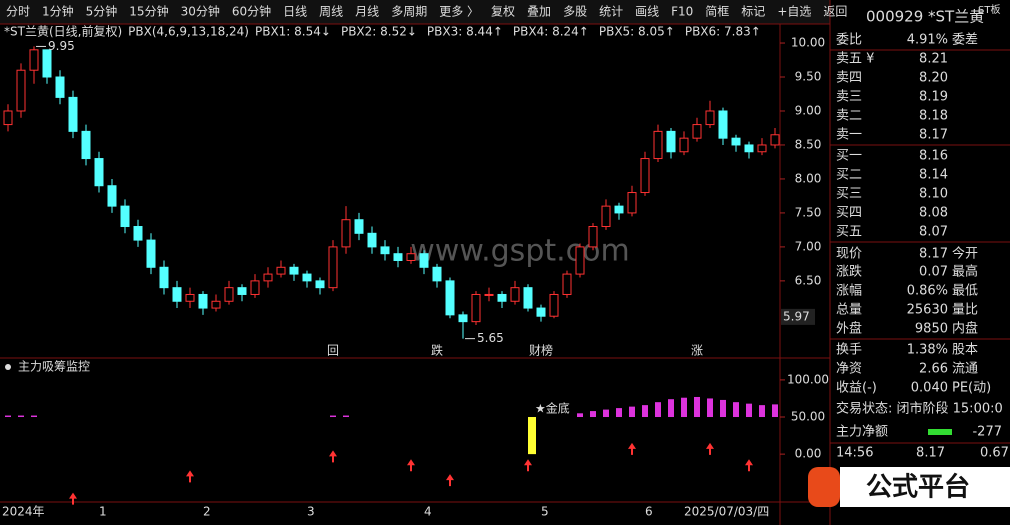 This screenshot has height=525, width=1010. What do you see at coordinates (251, 11) in the screenshot?
I see `toolbar-button: 60分钟` at bounding box center [251, 11].